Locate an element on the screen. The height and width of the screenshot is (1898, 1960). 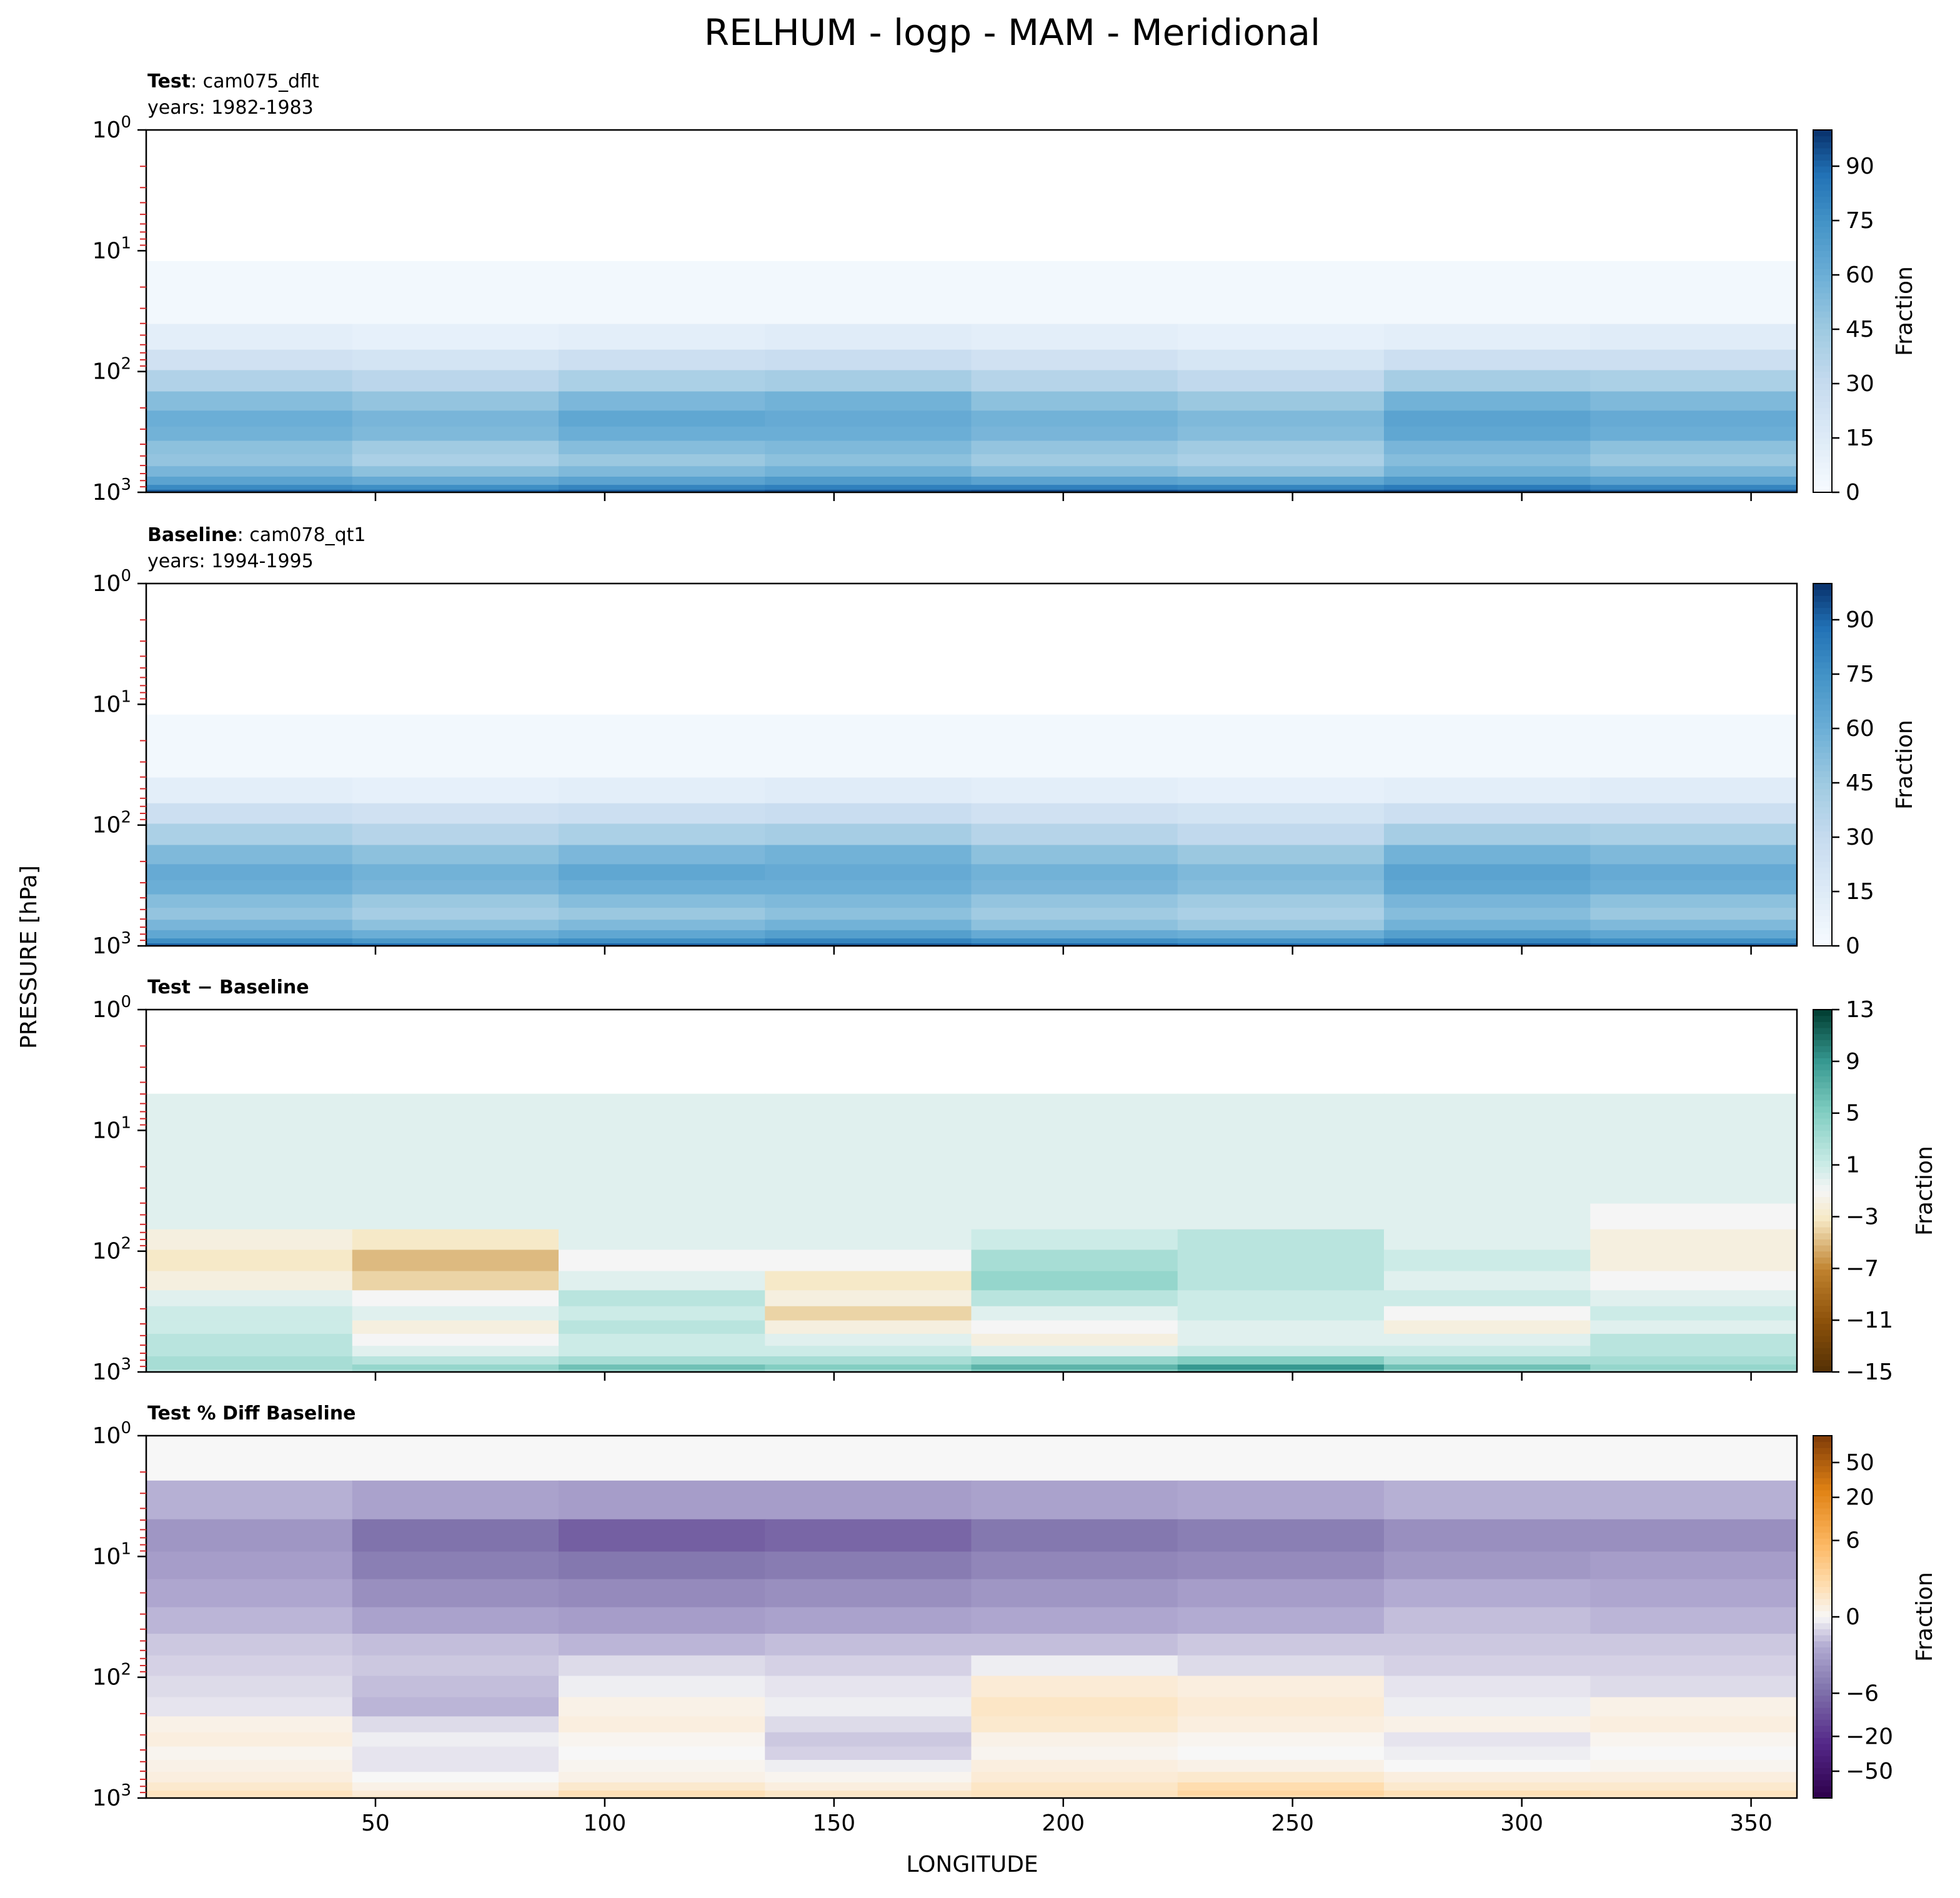
y-tick-label: 10¹ is located at coordinates (111, 702).